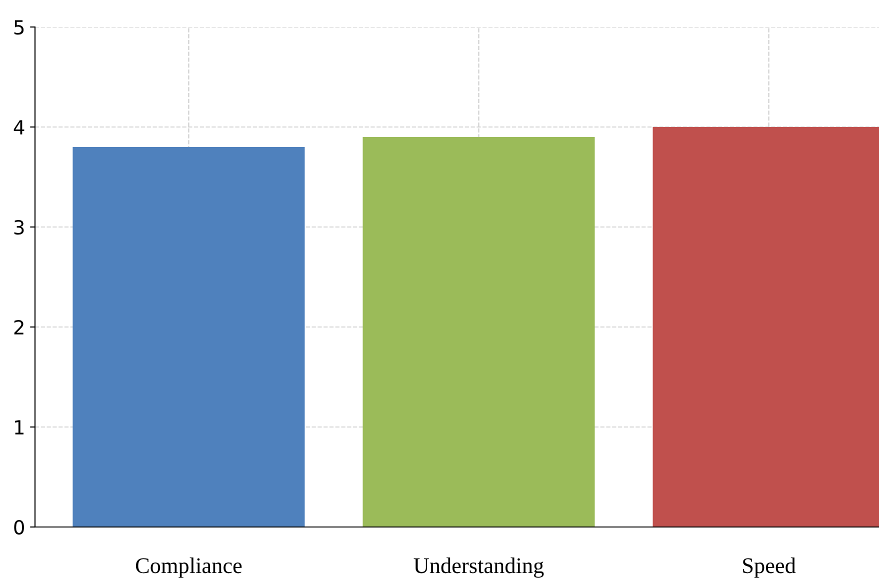  Describe the element at coordinates (19, 327) in the screenshot. I see `y-tick-label: 2` at that location.